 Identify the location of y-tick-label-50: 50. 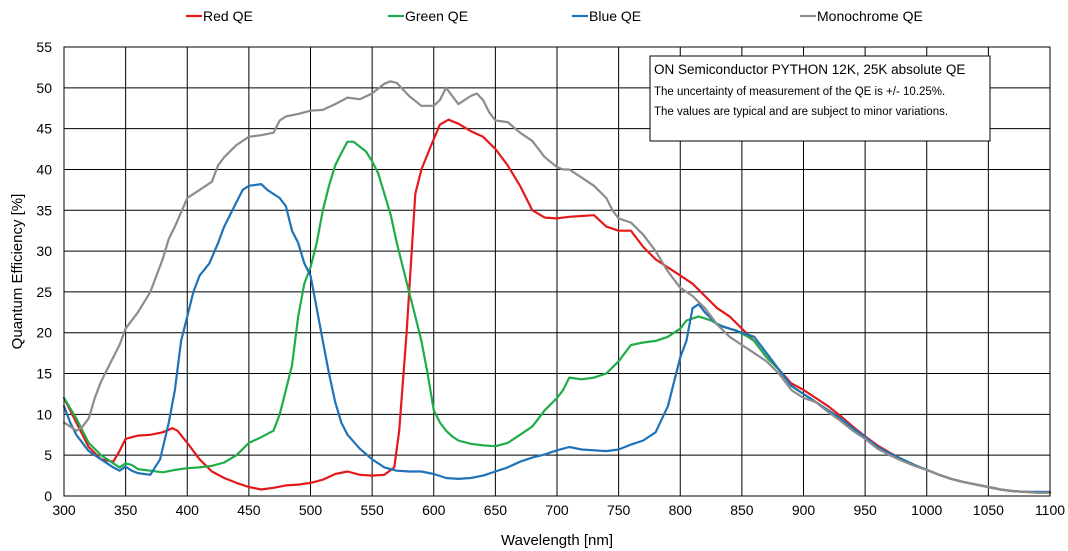
(44, 88).